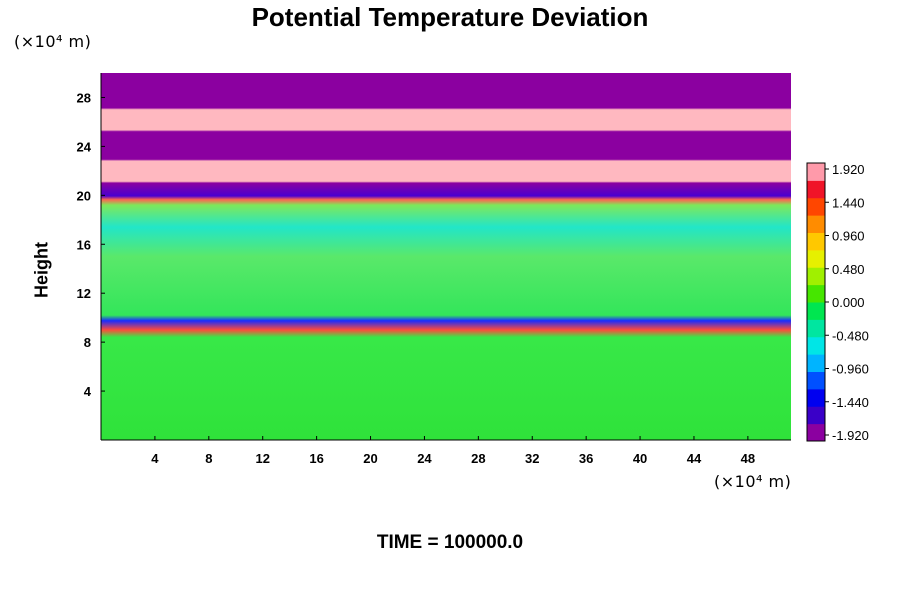 The width and height of the screenshot is (900, 600). Describe the element at coordinates (84, 293) in the screenshot. I see `y-tick-label: 12` at that location.